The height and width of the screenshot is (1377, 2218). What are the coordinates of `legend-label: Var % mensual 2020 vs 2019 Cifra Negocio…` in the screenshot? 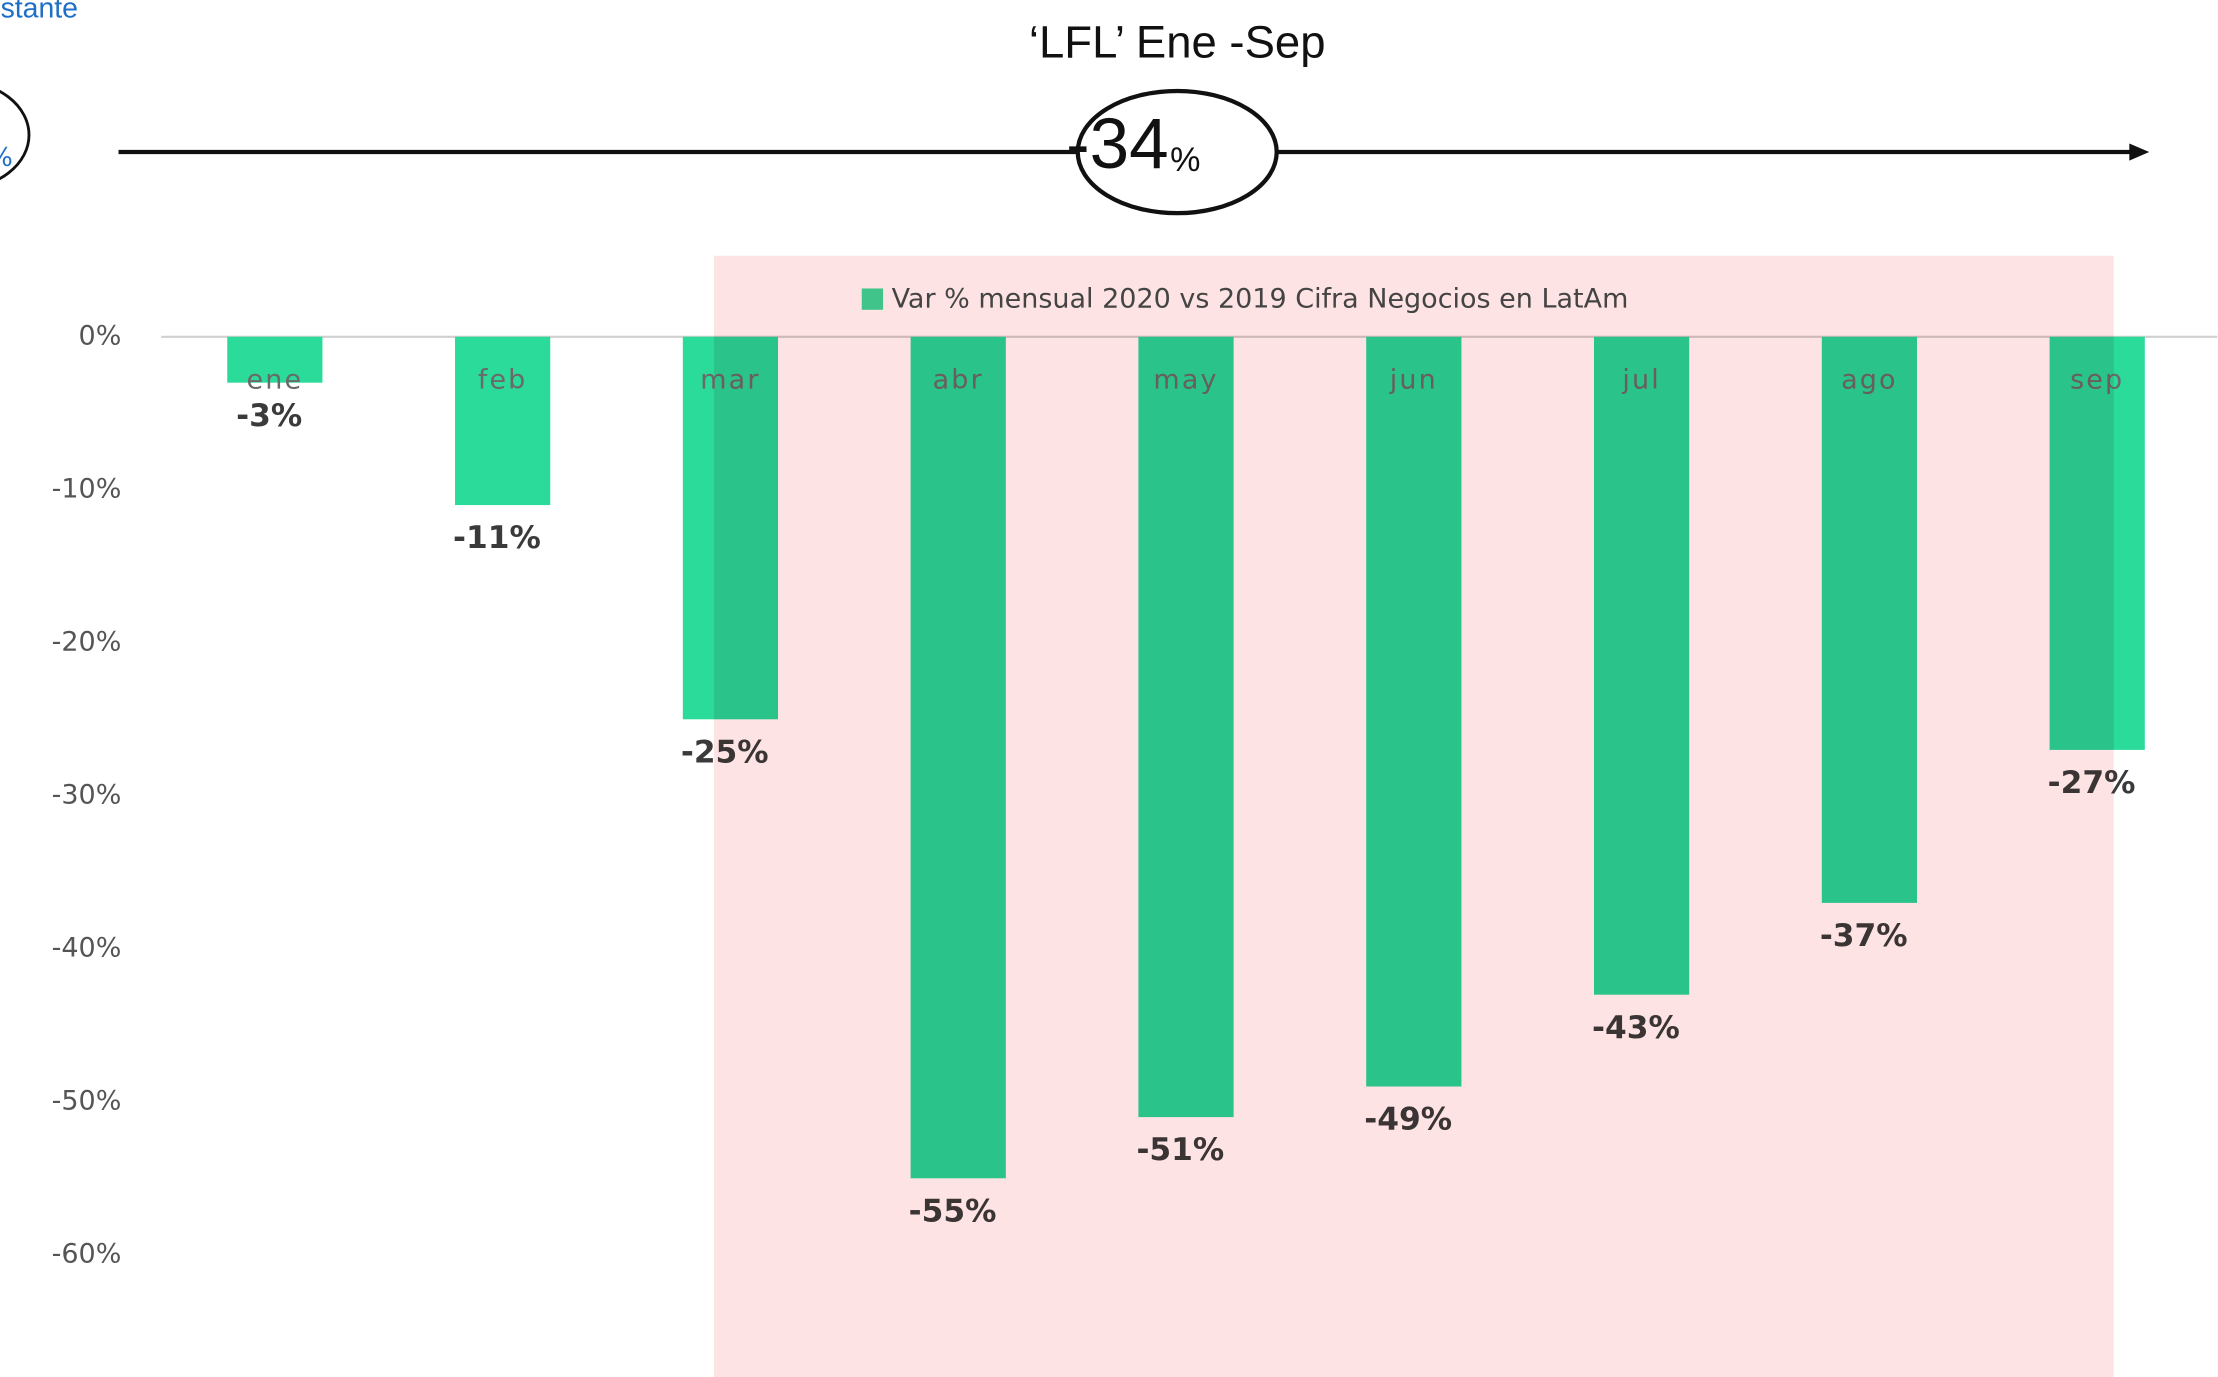 It's located at (1260, 298).